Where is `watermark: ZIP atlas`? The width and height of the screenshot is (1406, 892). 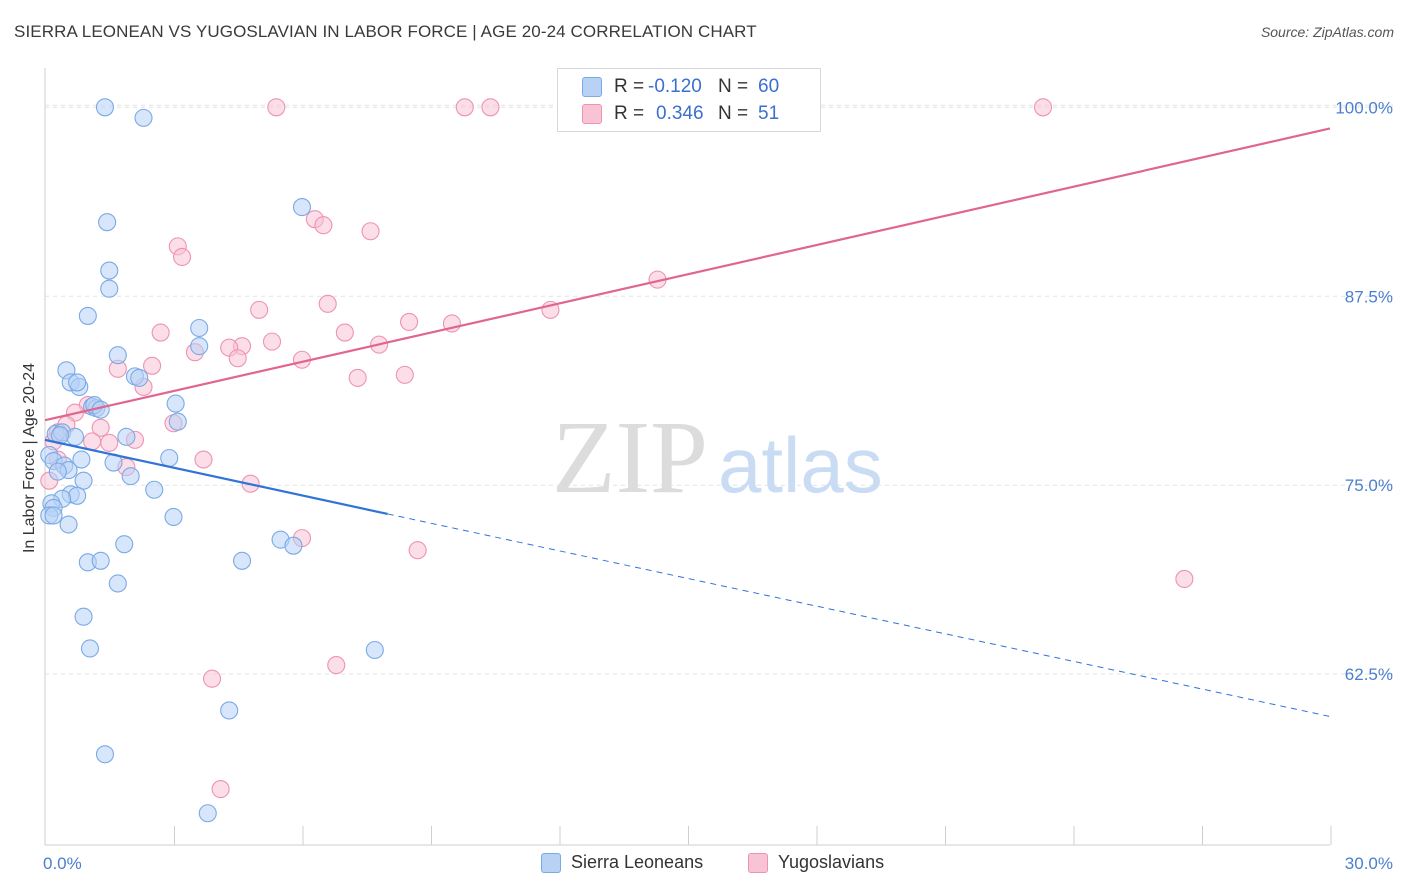
watermark: ZIP atlas is located at coordinates (717, 457).